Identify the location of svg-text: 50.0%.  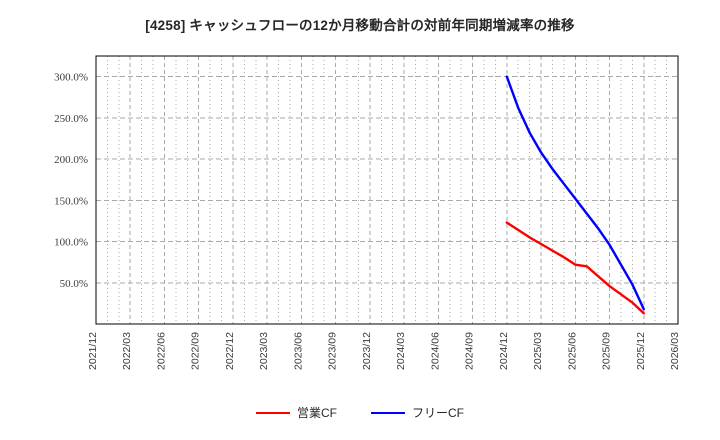
(74, 284).